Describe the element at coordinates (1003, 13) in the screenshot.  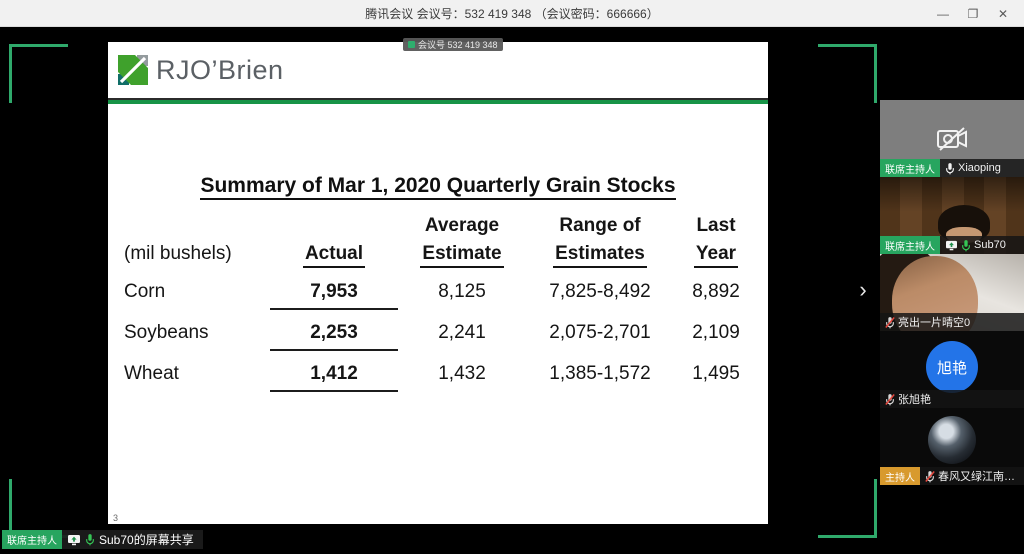
I see `close-button: ✕` at that location.